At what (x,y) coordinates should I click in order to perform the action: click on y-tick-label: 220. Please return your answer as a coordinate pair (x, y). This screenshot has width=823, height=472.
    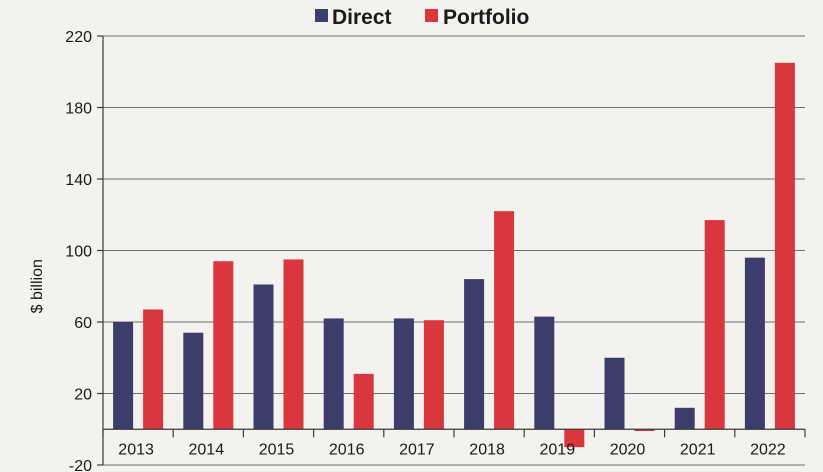
    Looking at the image, I should click on (78, 37).